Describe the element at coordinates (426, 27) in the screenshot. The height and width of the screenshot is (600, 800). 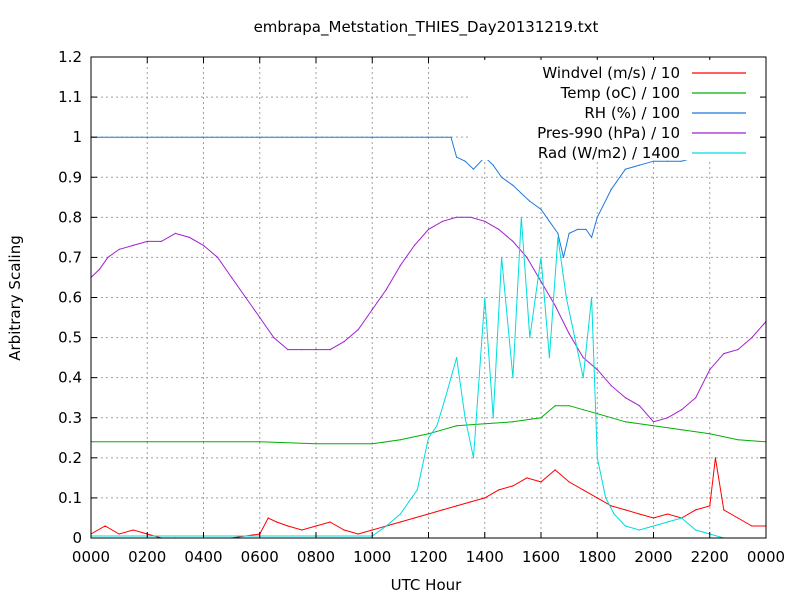
I see `chart-title: embrapa_Metstation_THIES_Day20131219.txt` at that location.